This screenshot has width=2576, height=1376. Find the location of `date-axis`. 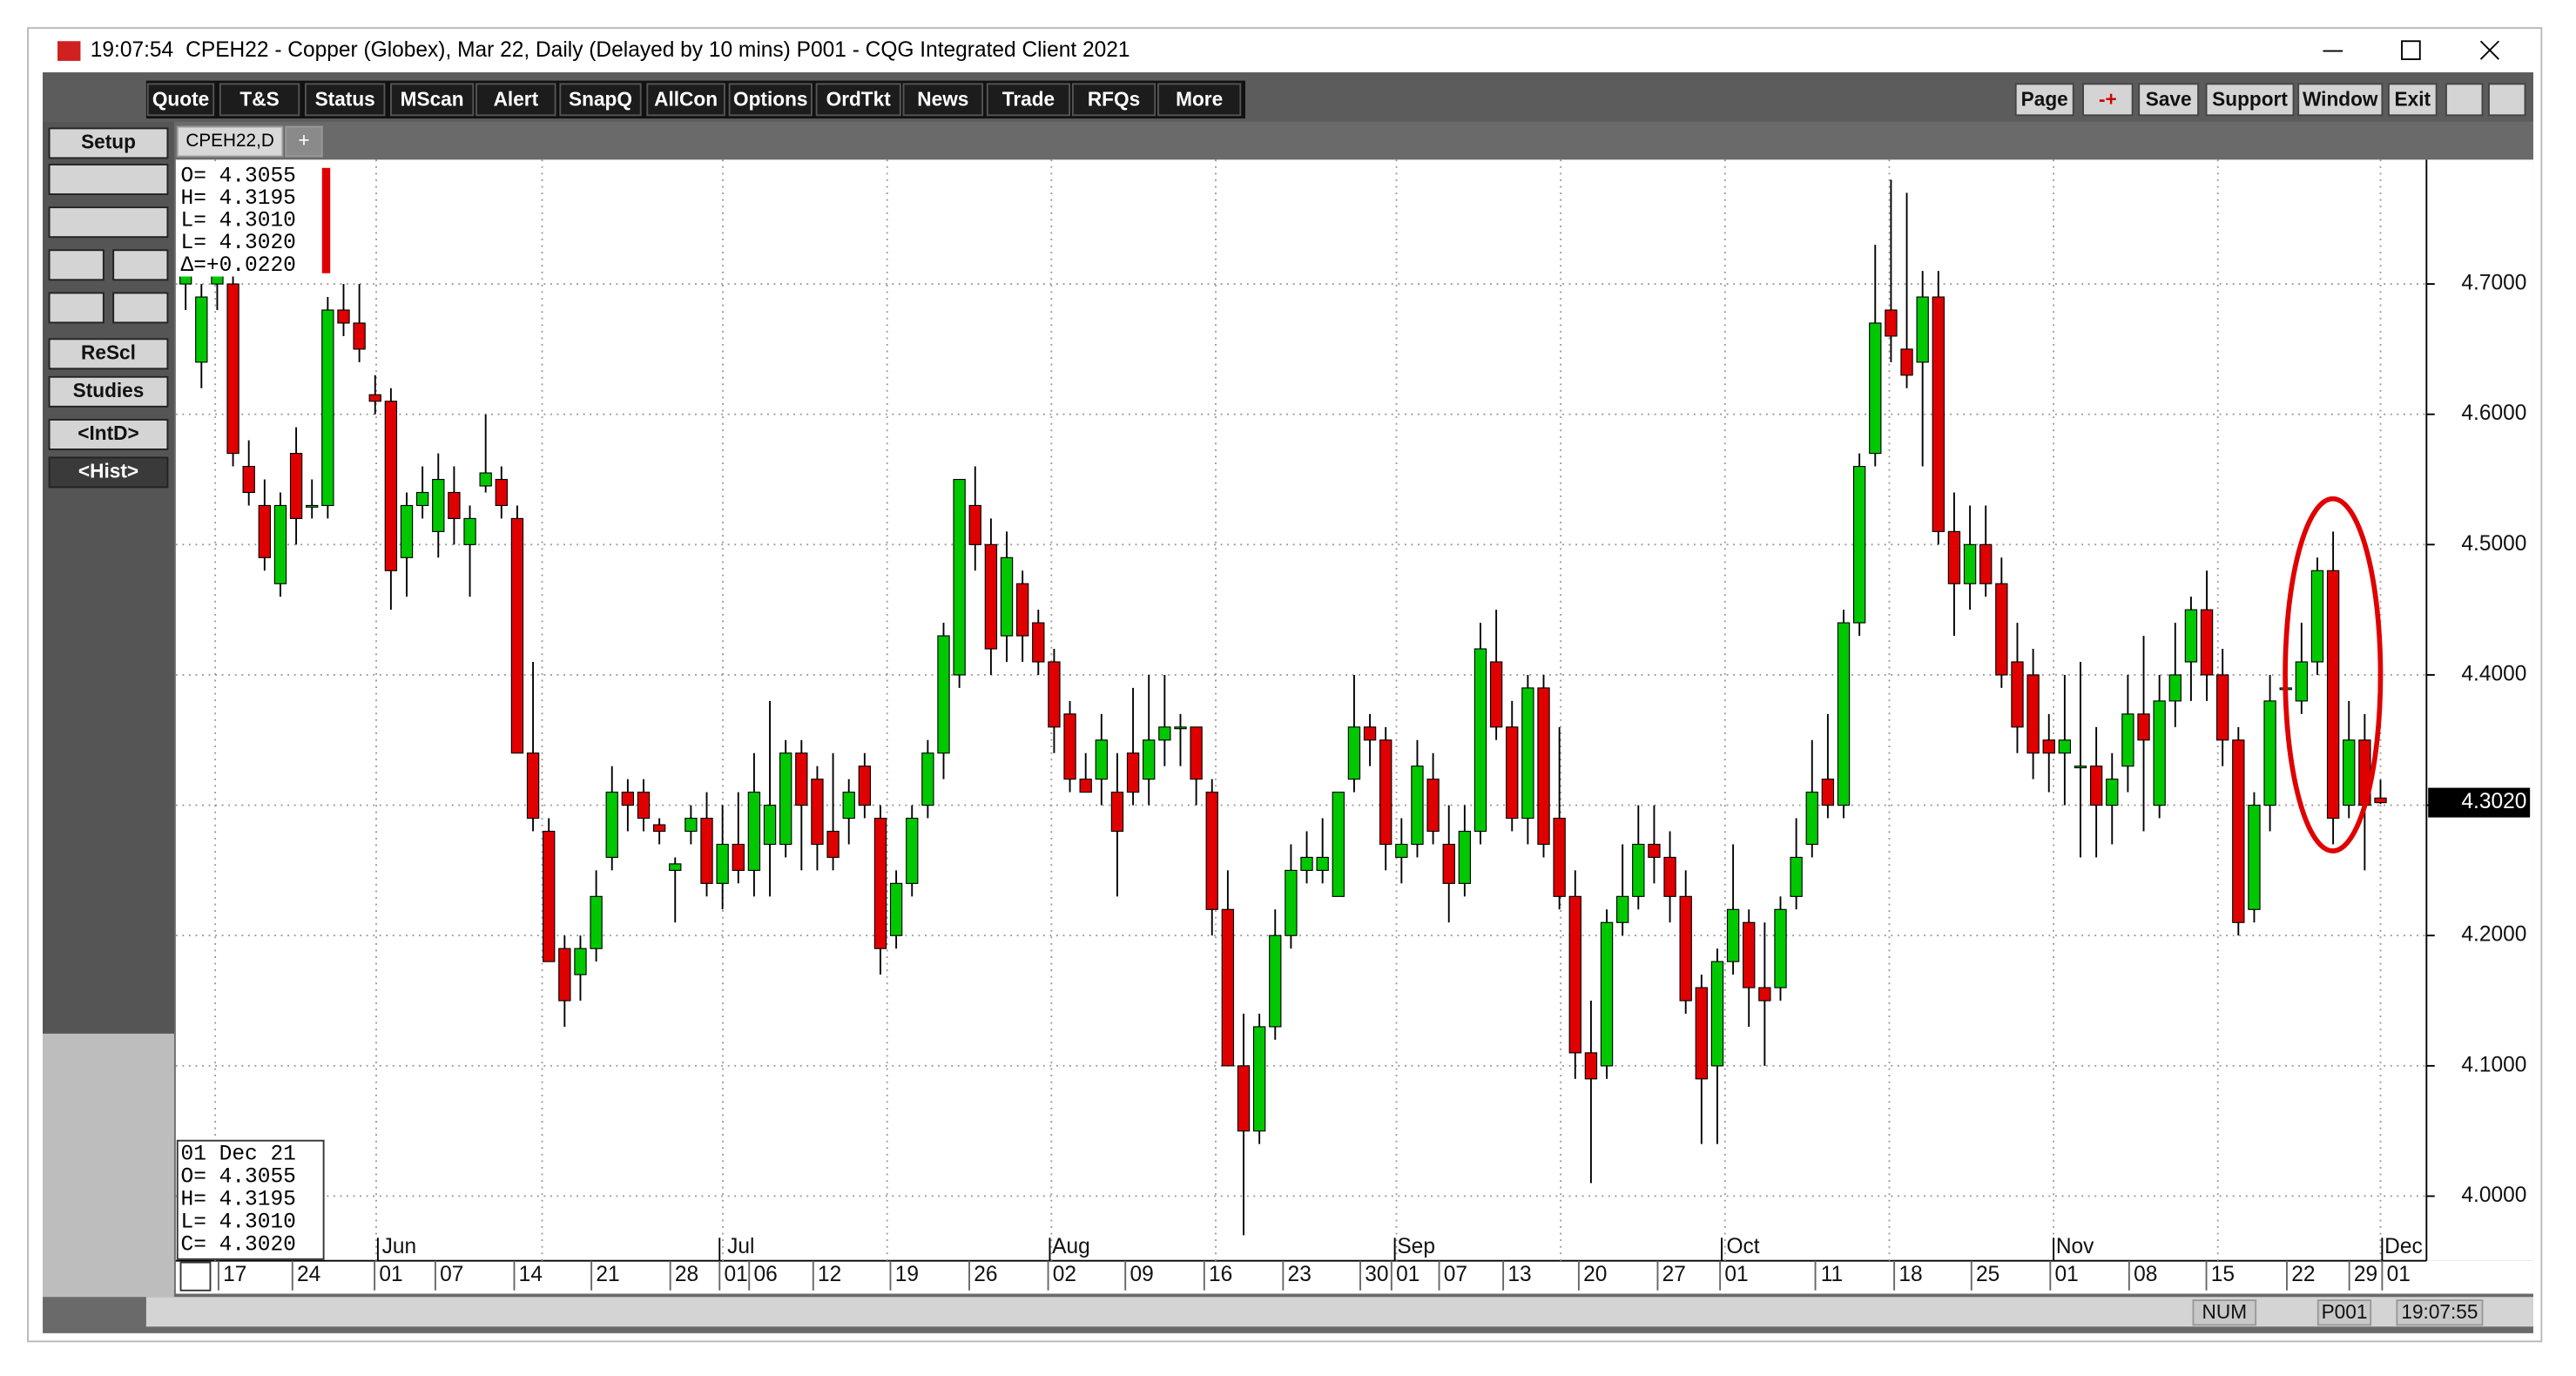

date-axis is located at coordinates (1354, 1277).